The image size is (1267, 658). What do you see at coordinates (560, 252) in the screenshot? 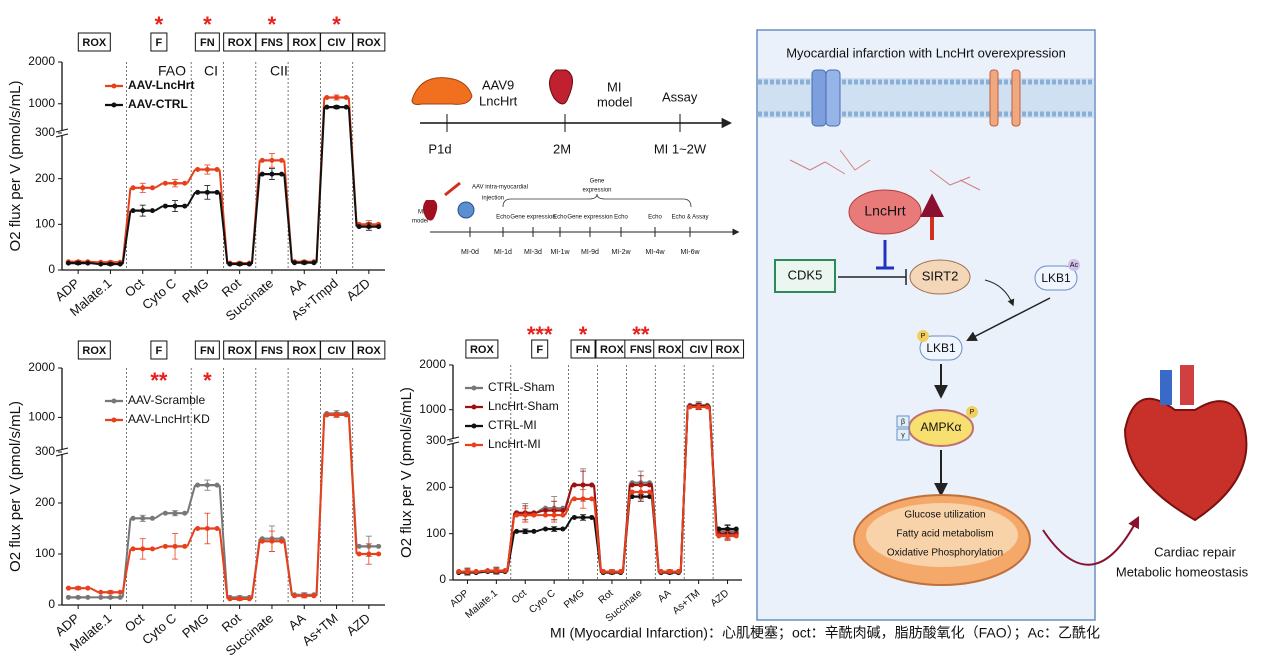
I see `tick-label: MI-1w` at bounding box center [560, 252].